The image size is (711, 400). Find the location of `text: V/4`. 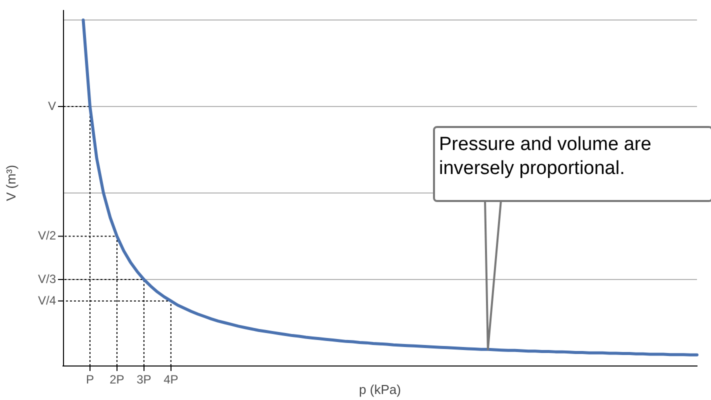

text: V/4 is located at coordinates (47, 300).